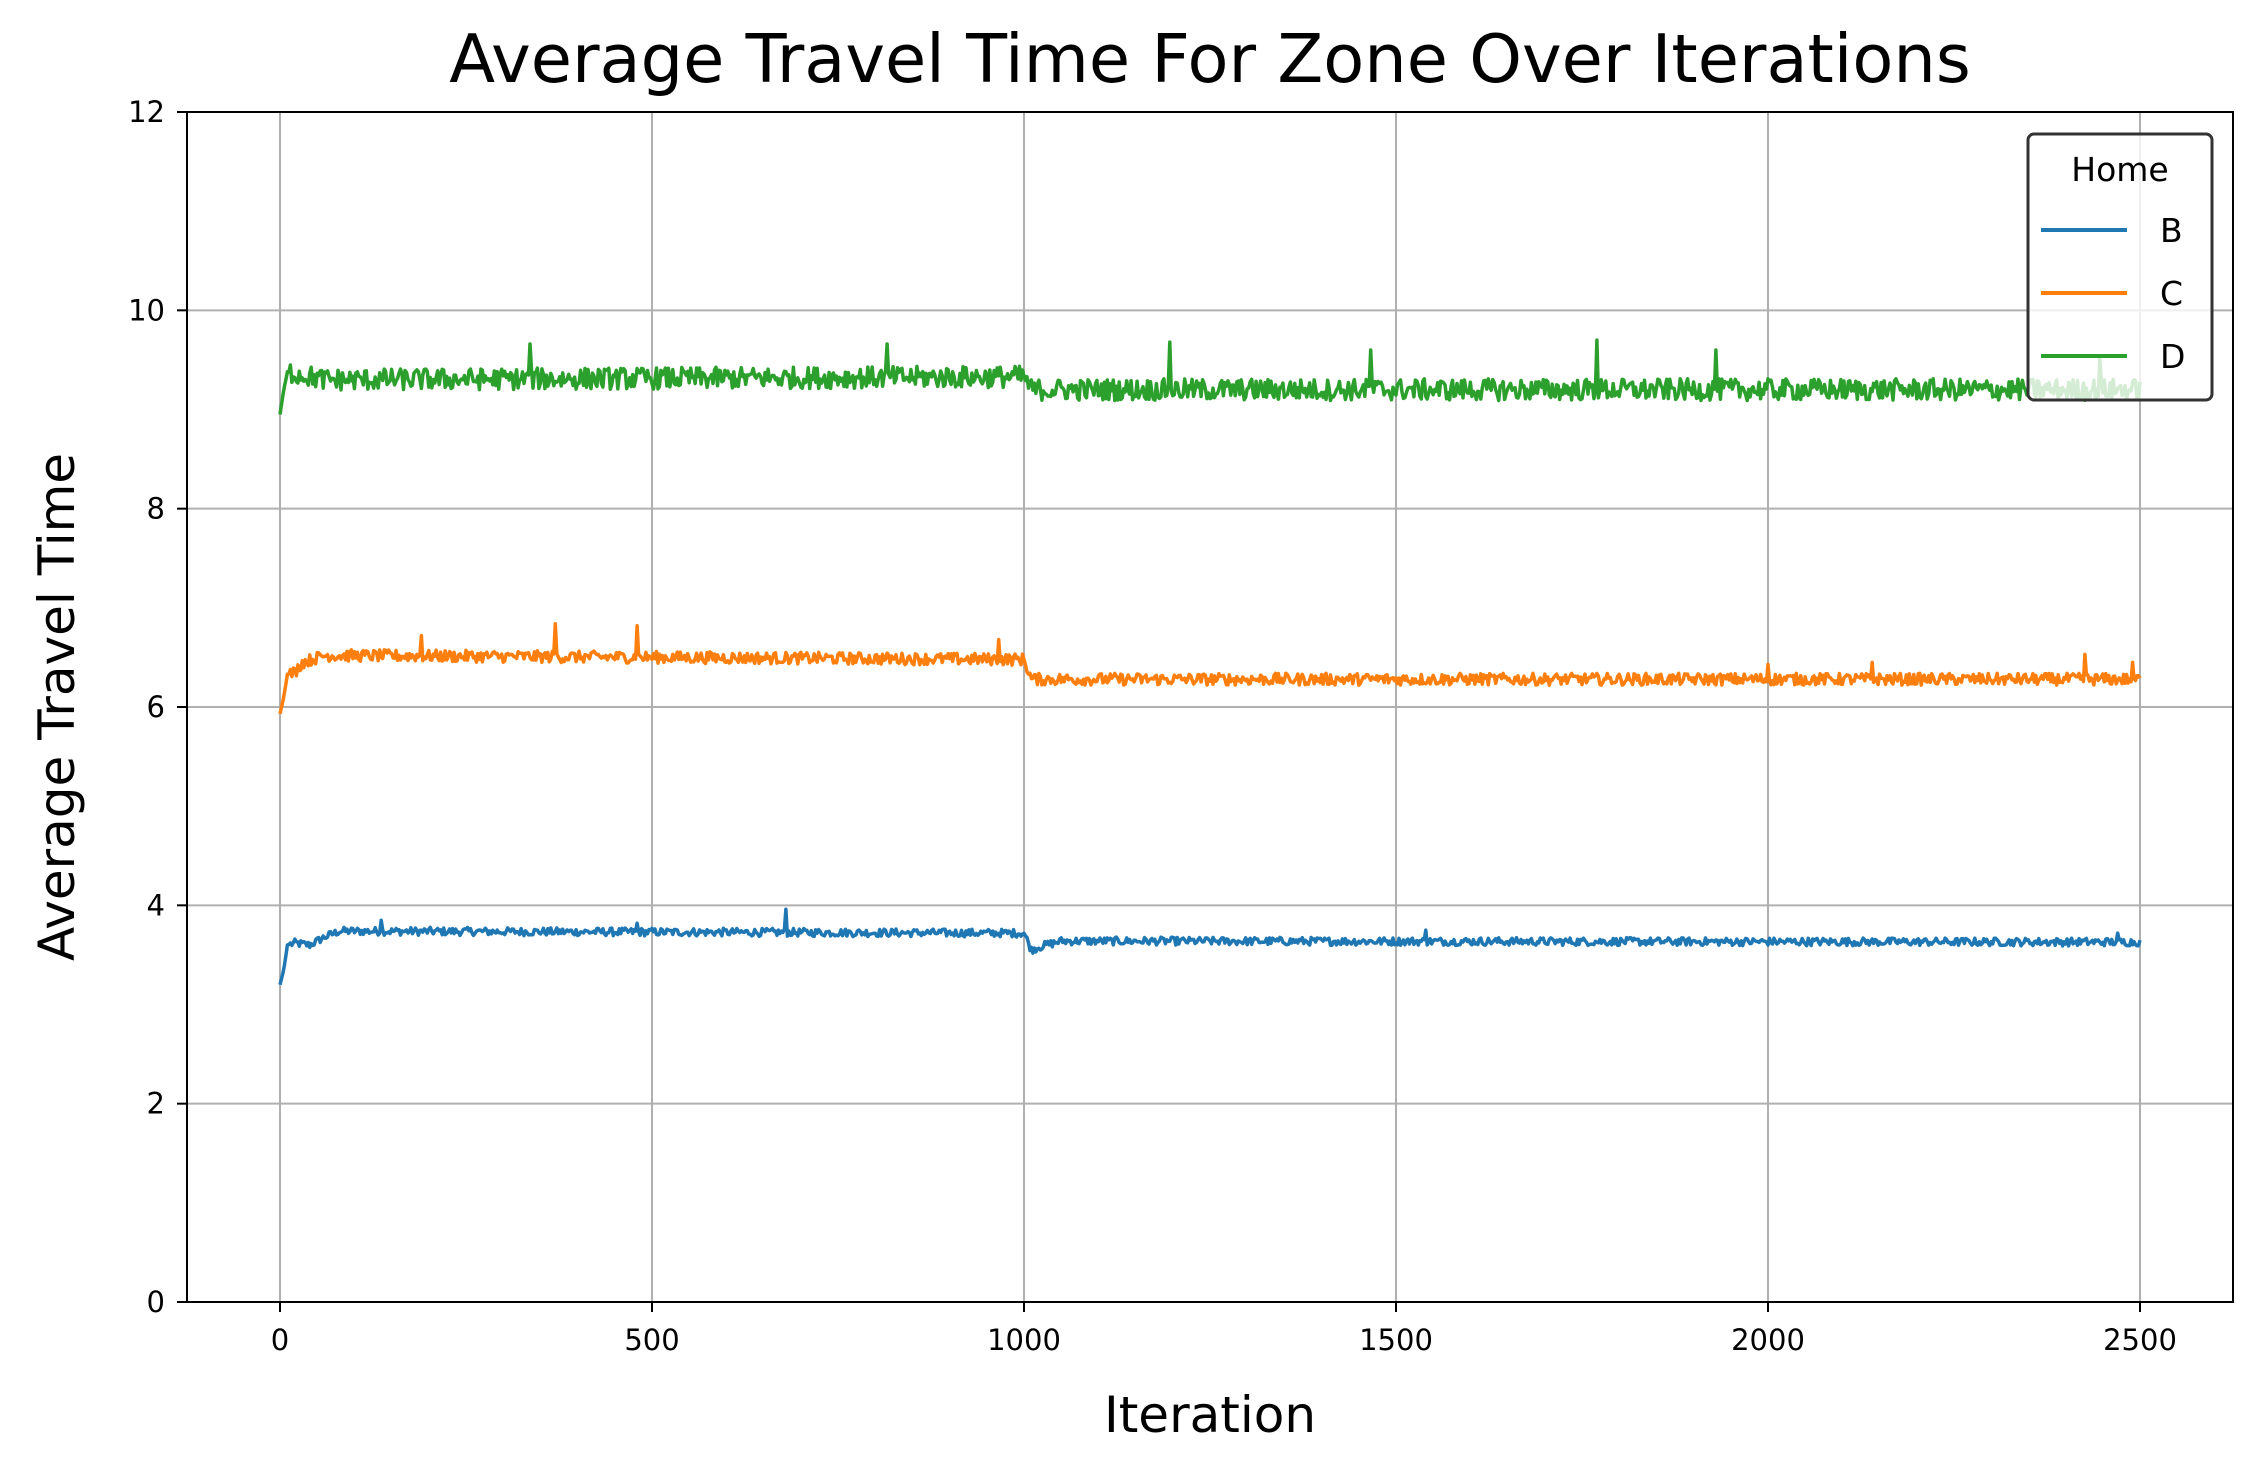  What do you see at coordinates (1768, 1340) in the screenshot?
I see `x-tick-label: 2000` at bounding box center [1768, 1340].